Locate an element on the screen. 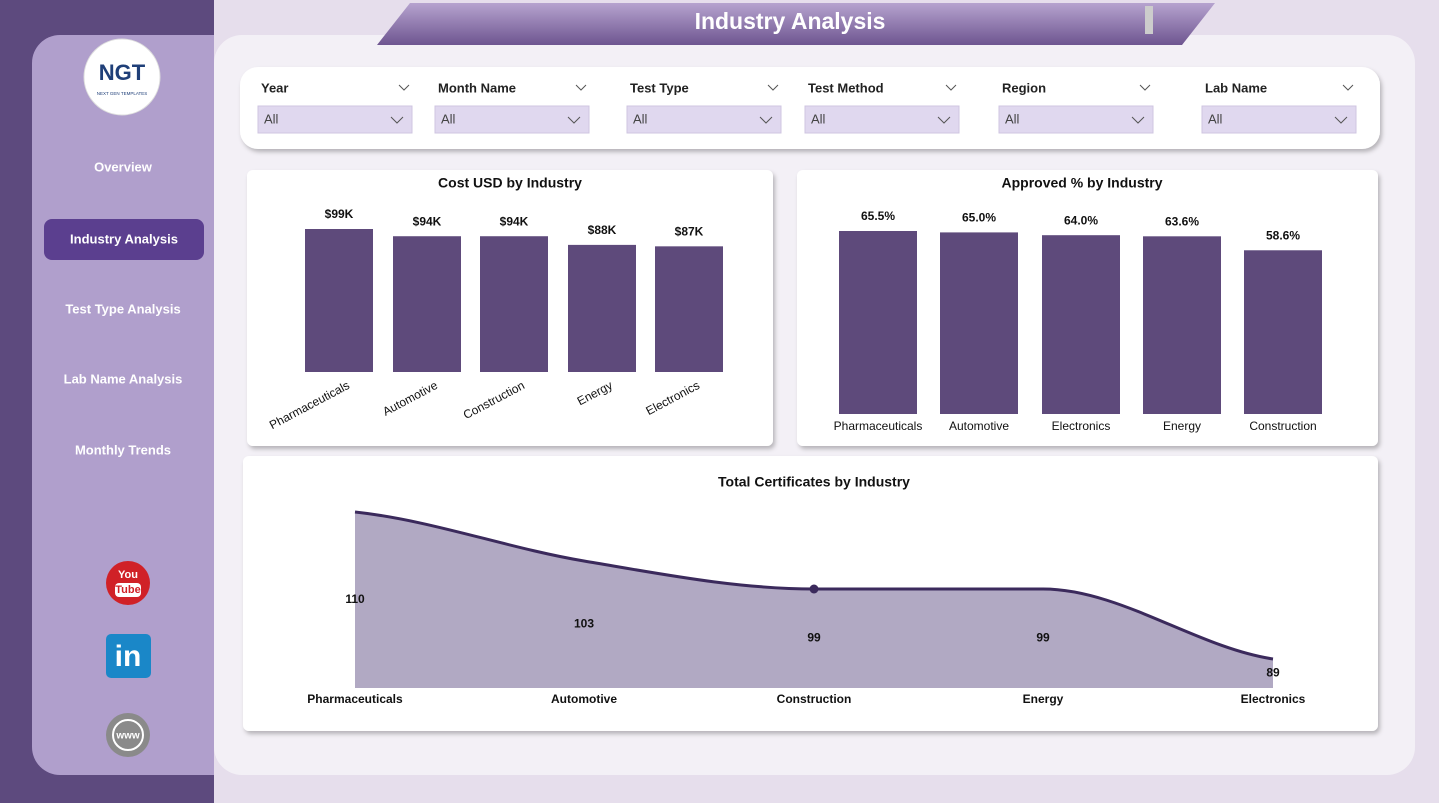  youtube-text: Tube is located at coordinates (127, 590).